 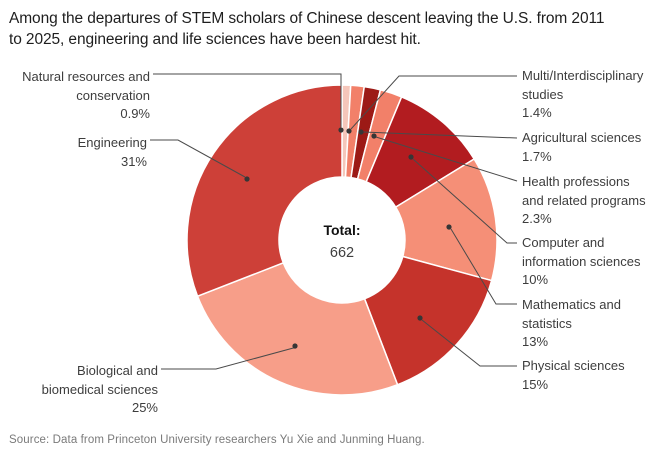 What do you see at coordinates (547, 323) in the screenshot?
I see `callout-label-line: statistics` at bounding box center [547, 323].